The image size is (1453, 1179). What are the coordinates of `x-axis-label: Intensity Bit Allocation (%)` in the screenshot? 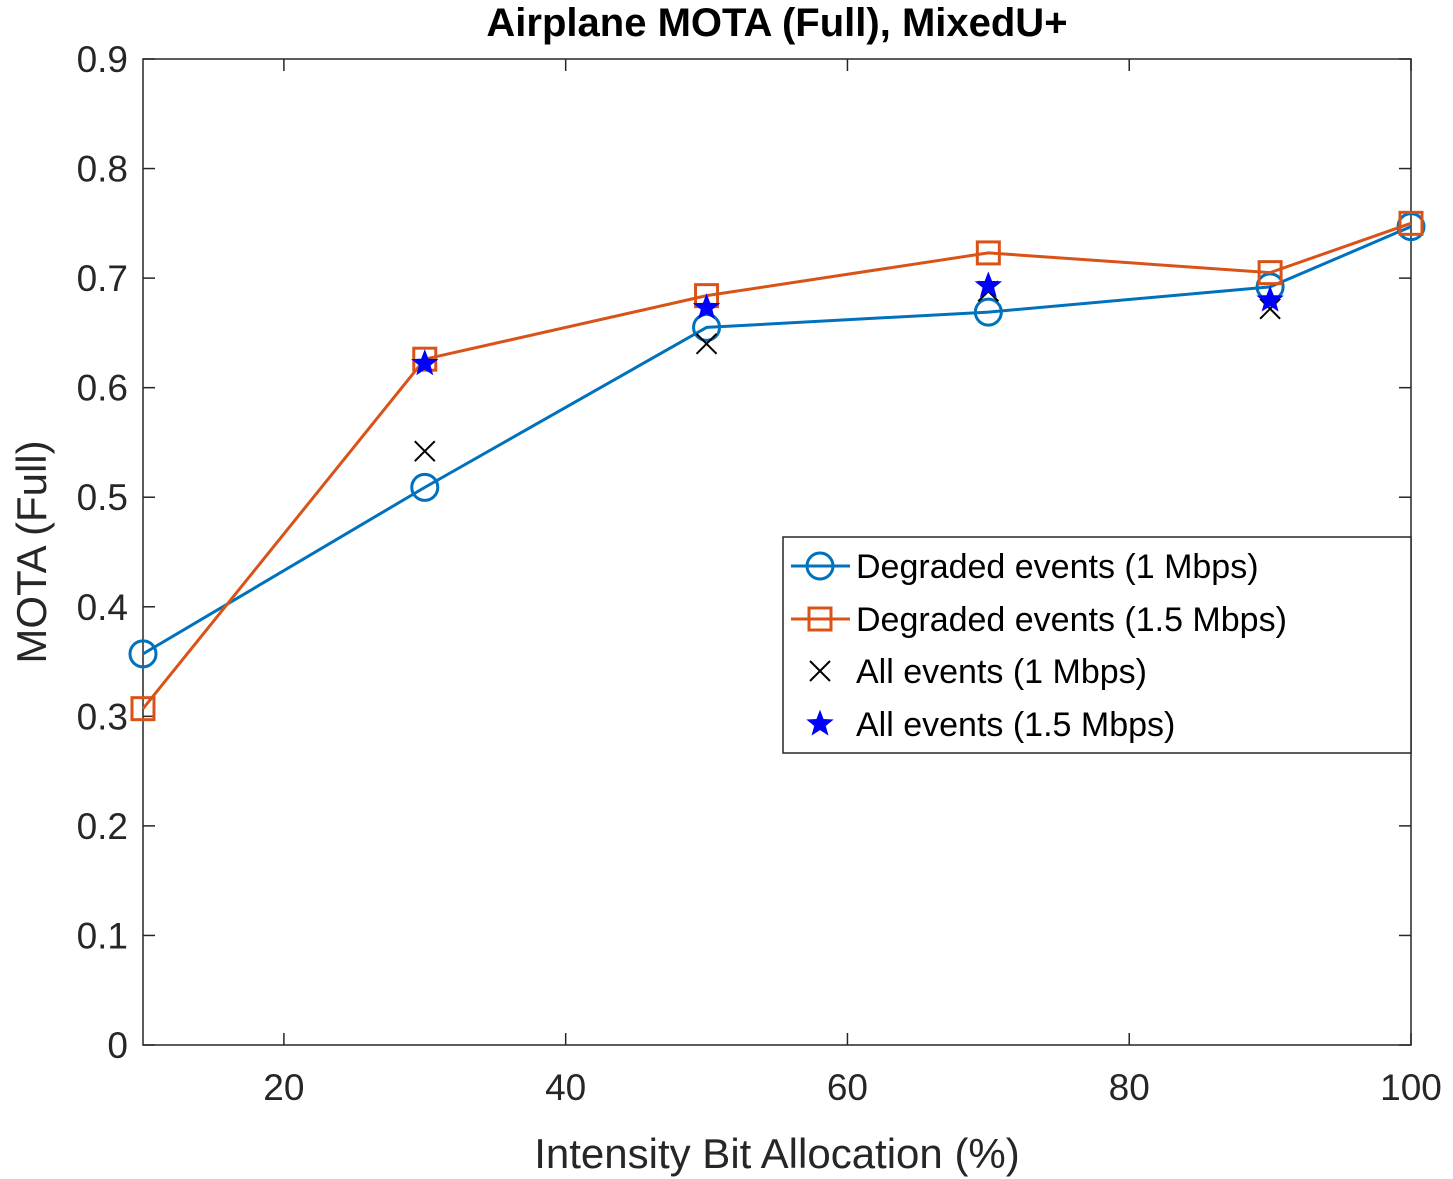 It's located at (777, 1153).